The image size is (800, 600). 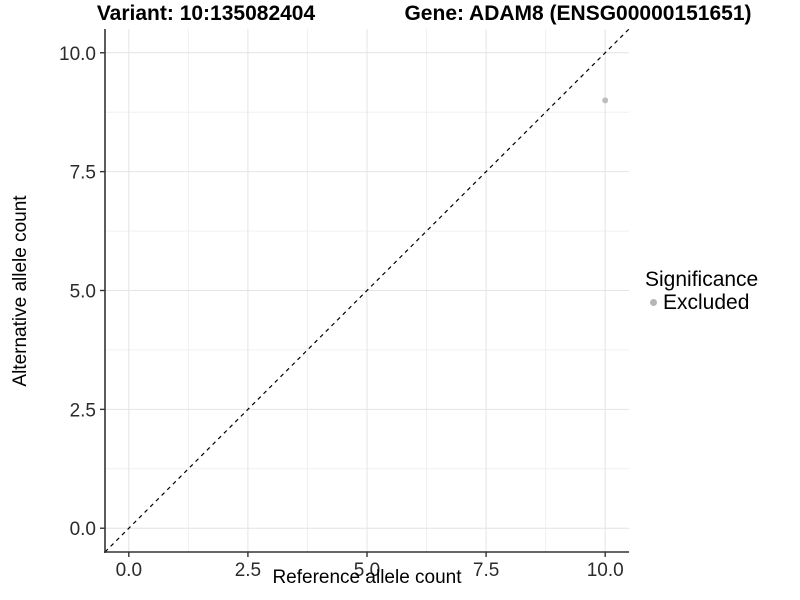 What do you see at coordinates (83, 410) in the screenshot?
I see `y-tick-label: 2.5` at bounding box center [83, 410].